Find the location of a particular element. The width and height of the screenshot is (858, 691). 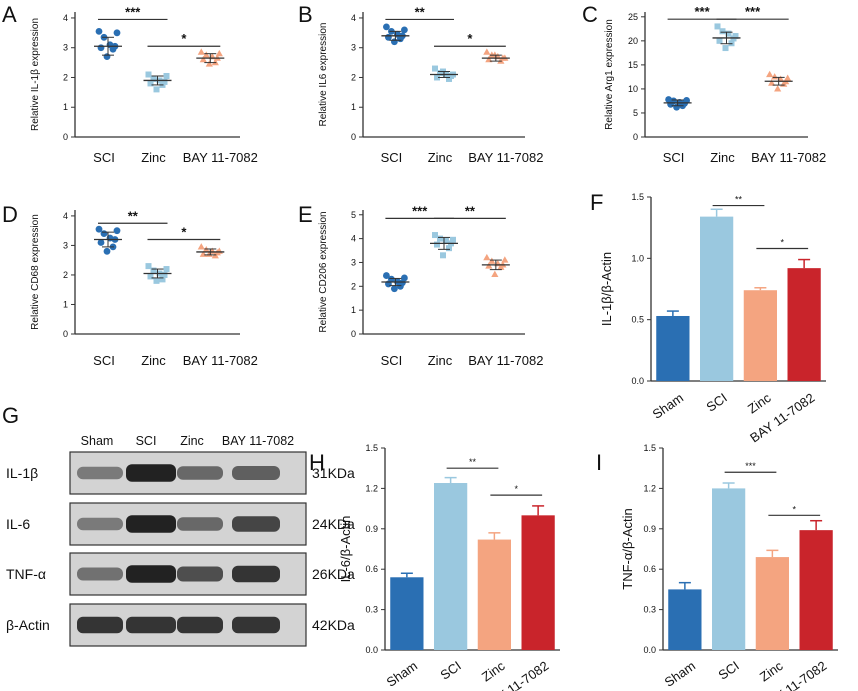

panel-b-y-axis-label: Relative IL6 expression is located at coordinates (323, 75).